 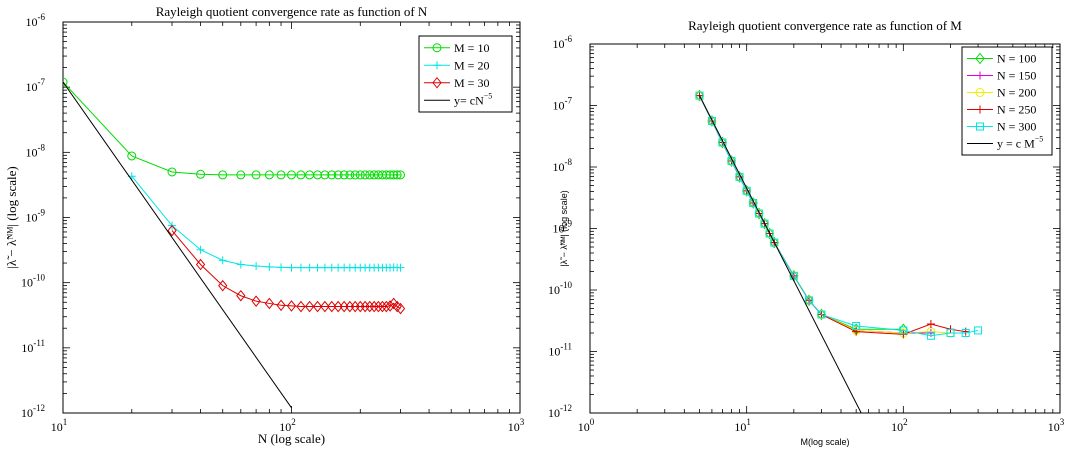 What do you see at coordinates (1001, 76) in the screenshot?
I see `legend-item: N = 150` at bounding box center [1001, 76].